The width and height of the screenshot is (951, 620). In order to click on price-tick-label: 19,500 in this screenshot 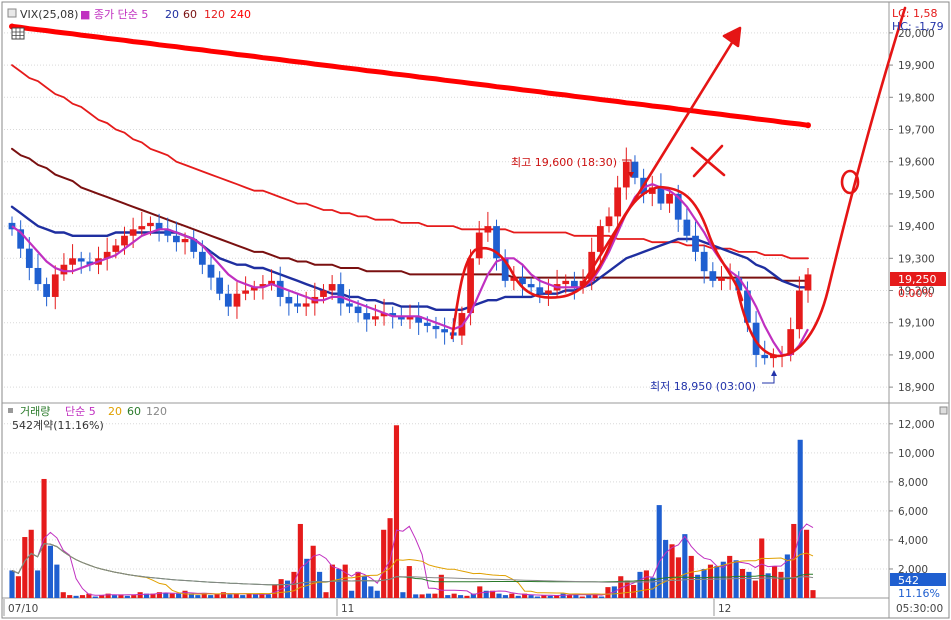, I will do `click(916, 195)`.